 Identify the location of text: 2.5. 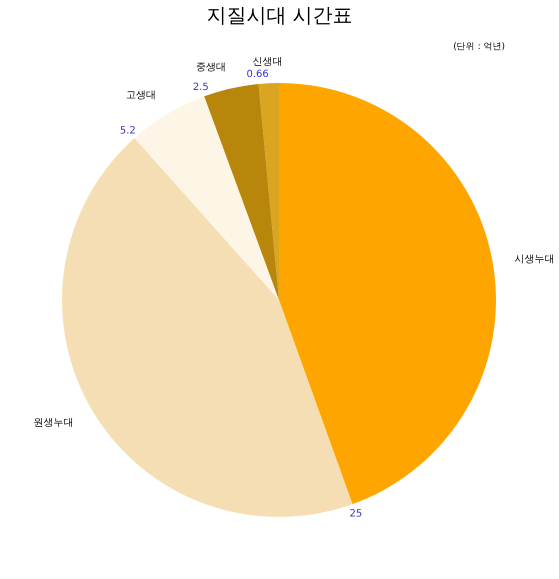
(200, 87).